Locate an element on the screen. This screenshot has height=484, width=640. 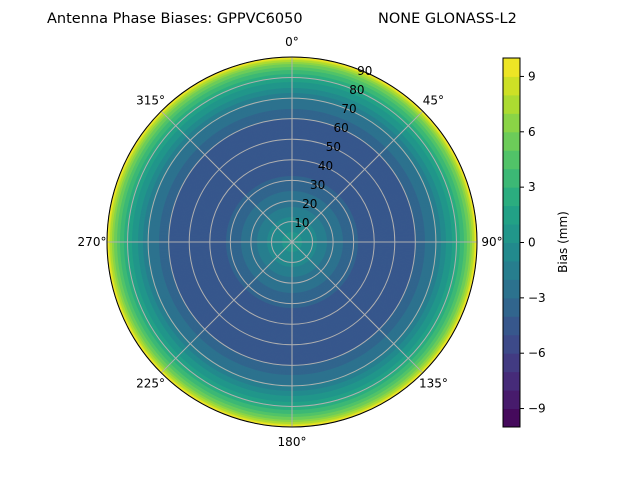
radial-tick-label: 80 is located at coordinates (356, 90).